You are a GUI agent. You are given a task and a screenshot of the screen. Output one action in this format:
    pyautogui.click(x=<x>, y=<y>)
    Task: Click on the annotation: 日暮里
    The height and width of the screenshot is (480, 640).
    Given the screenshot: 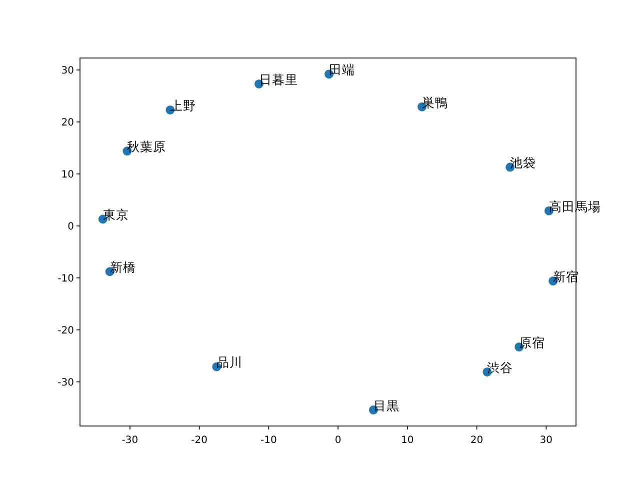 What is the action you would take?
    pyautogui.click(x=278, y=79)
    